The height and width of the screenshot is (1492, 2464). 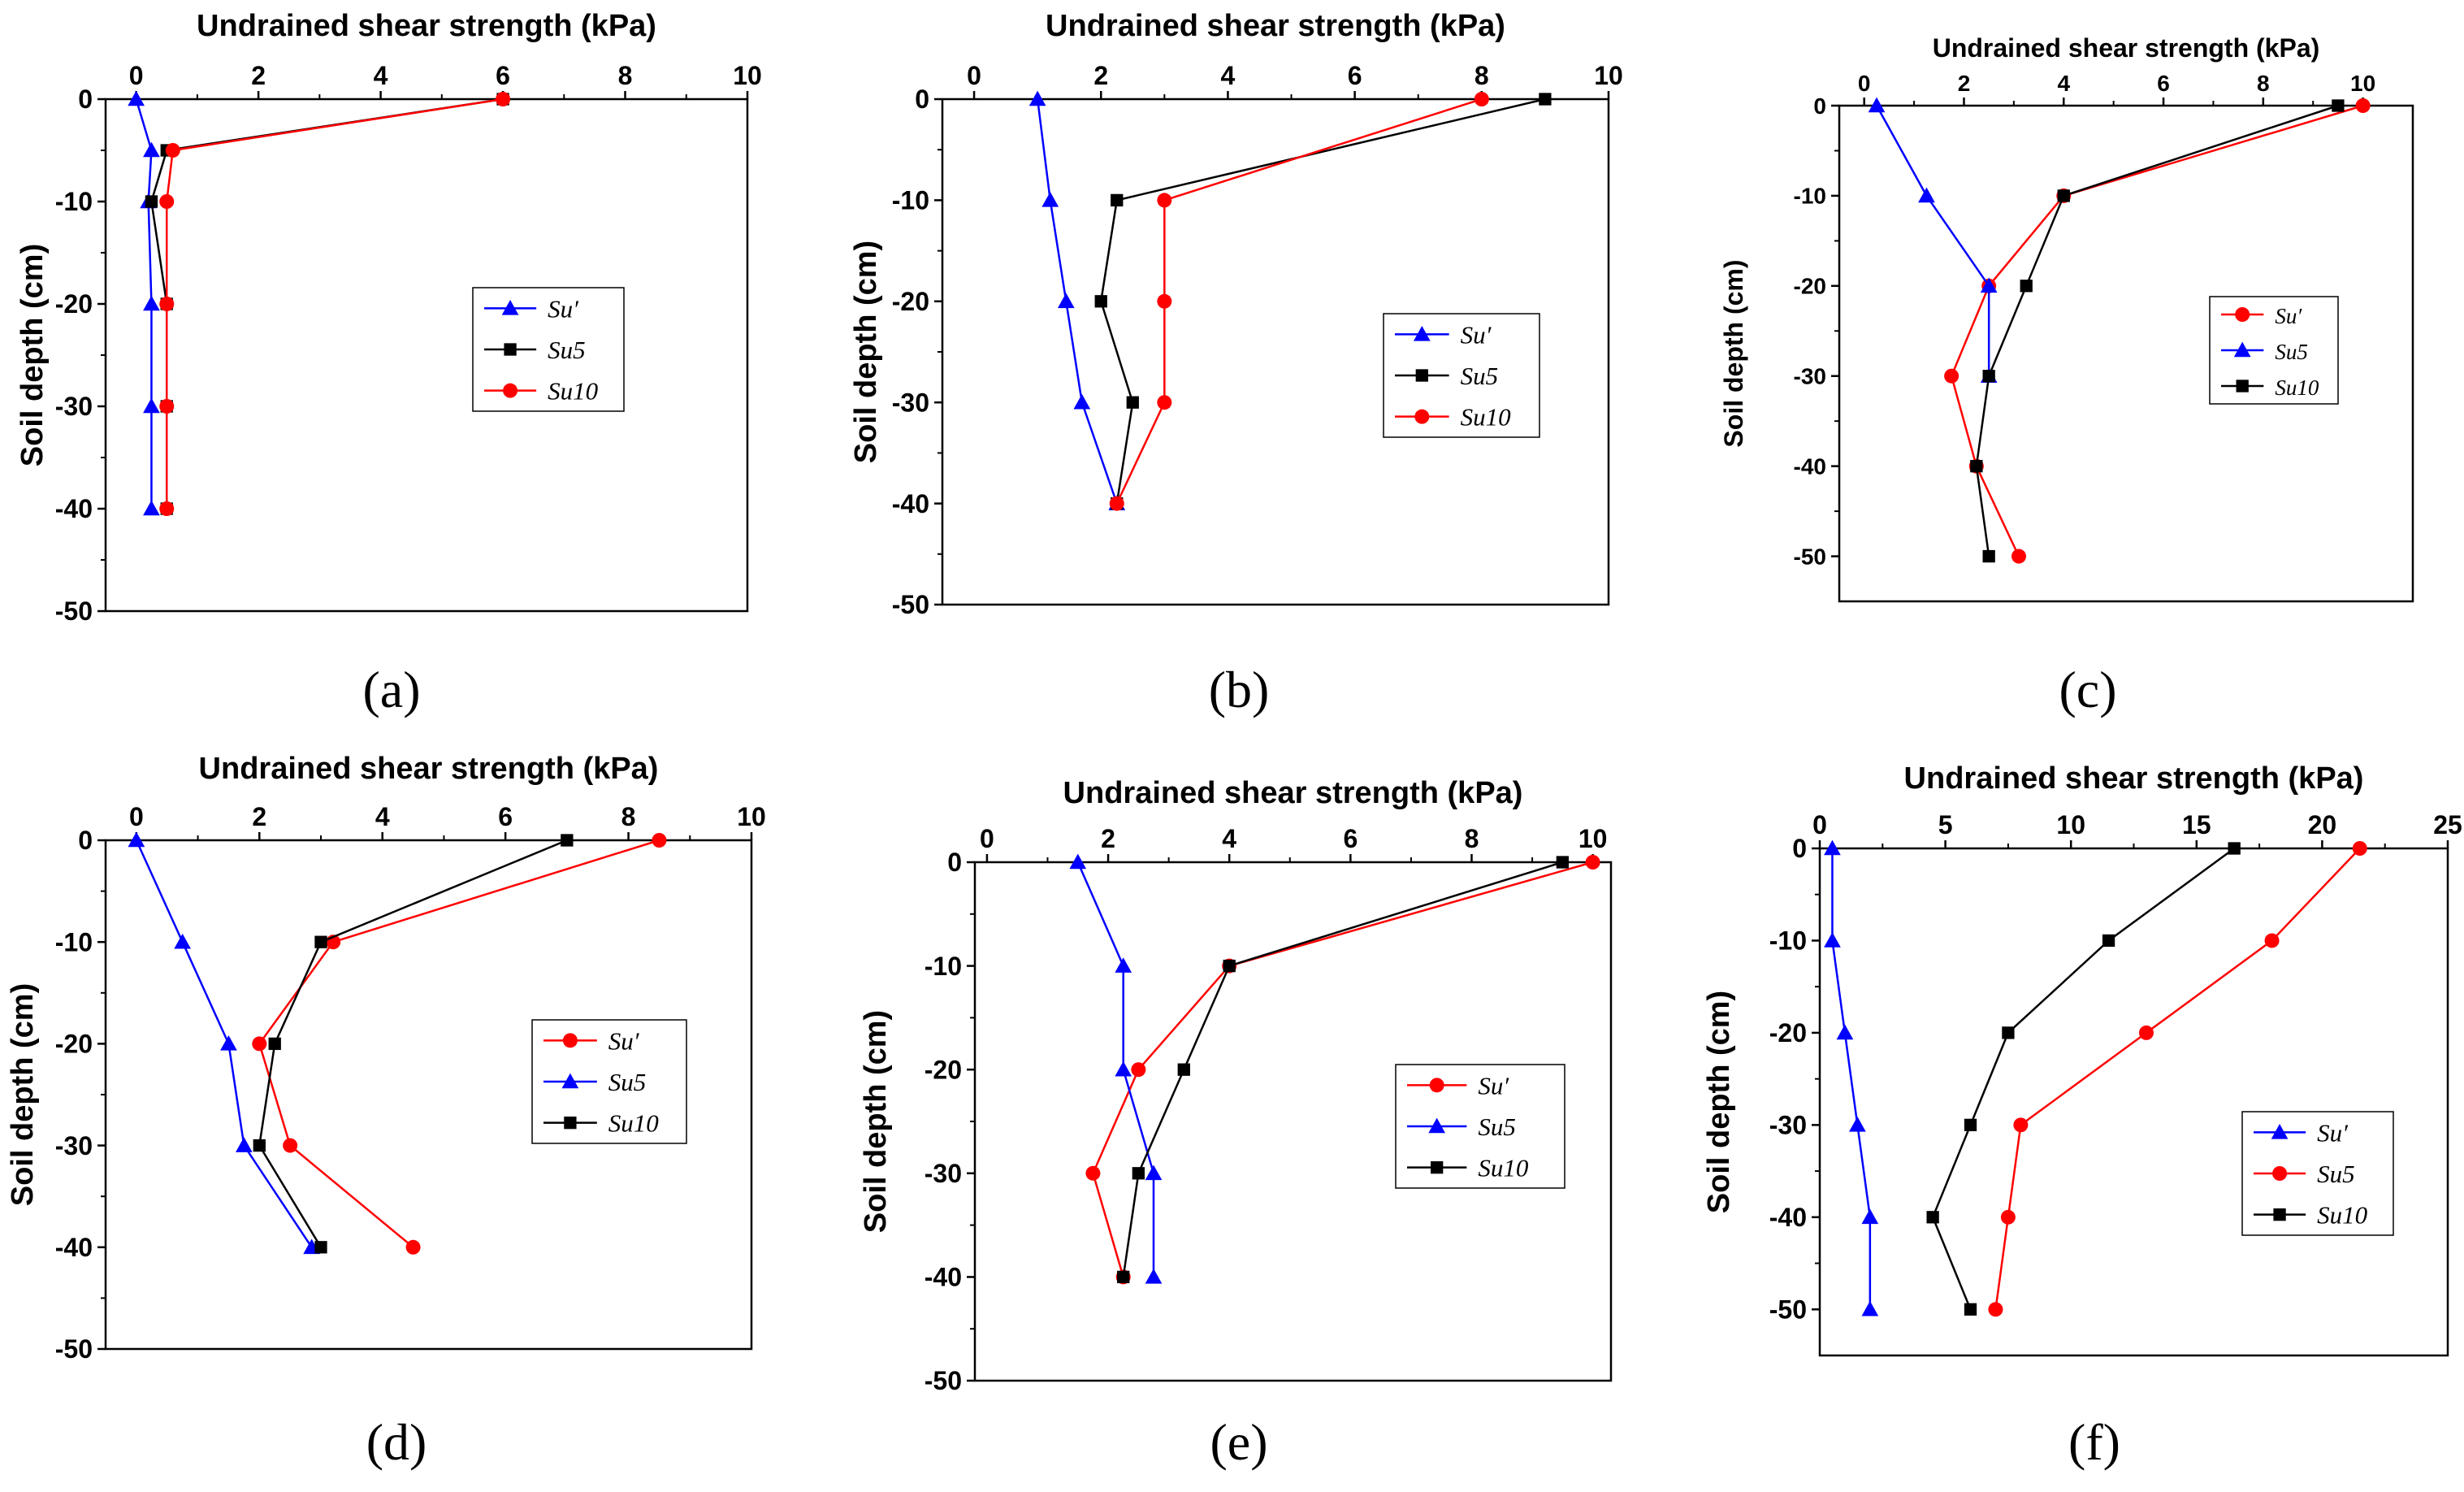 I want to click on x-tick-label: 4, so click(x=382, y=816).